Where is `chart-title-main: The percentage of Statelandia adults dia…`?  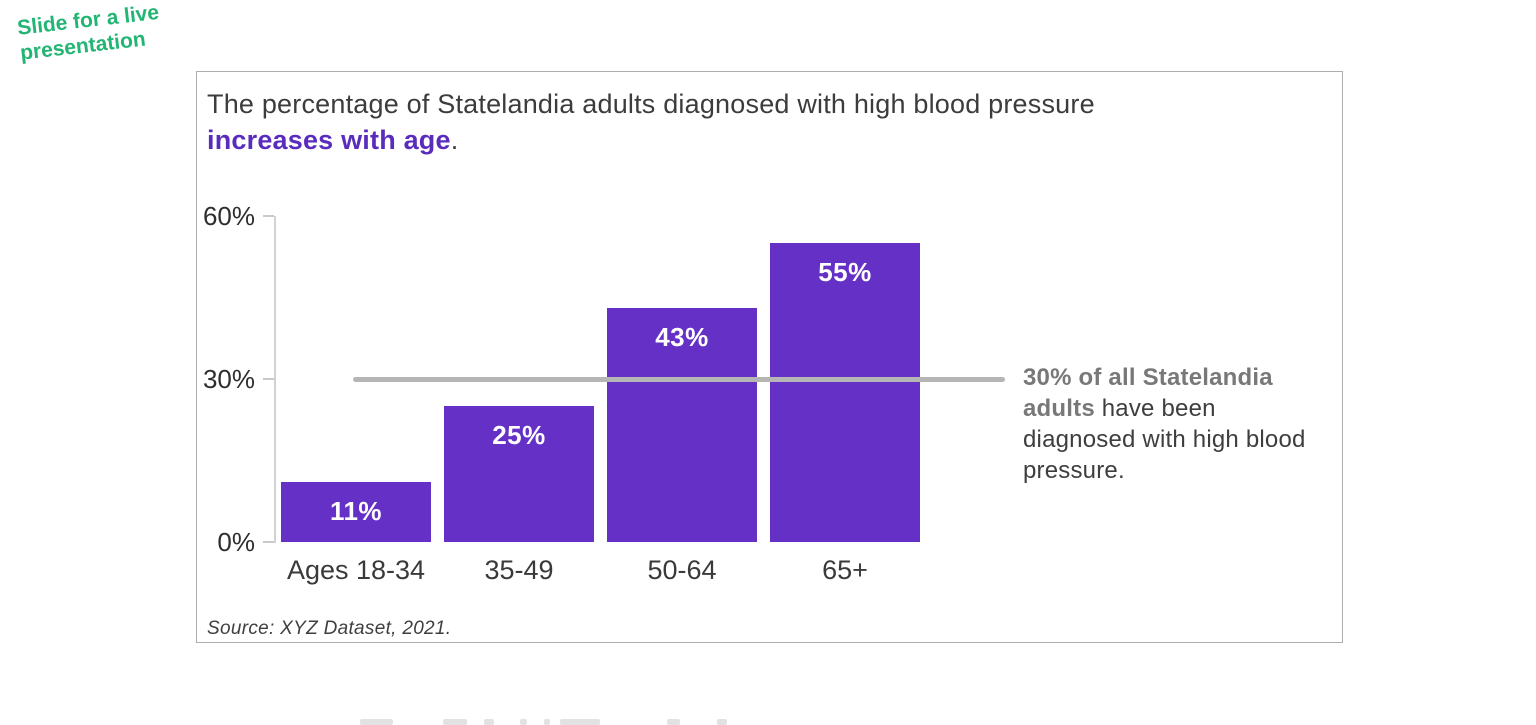 chart-title-main: The percentage of Statelandia adults dia… is located at coordinates (651, 104).